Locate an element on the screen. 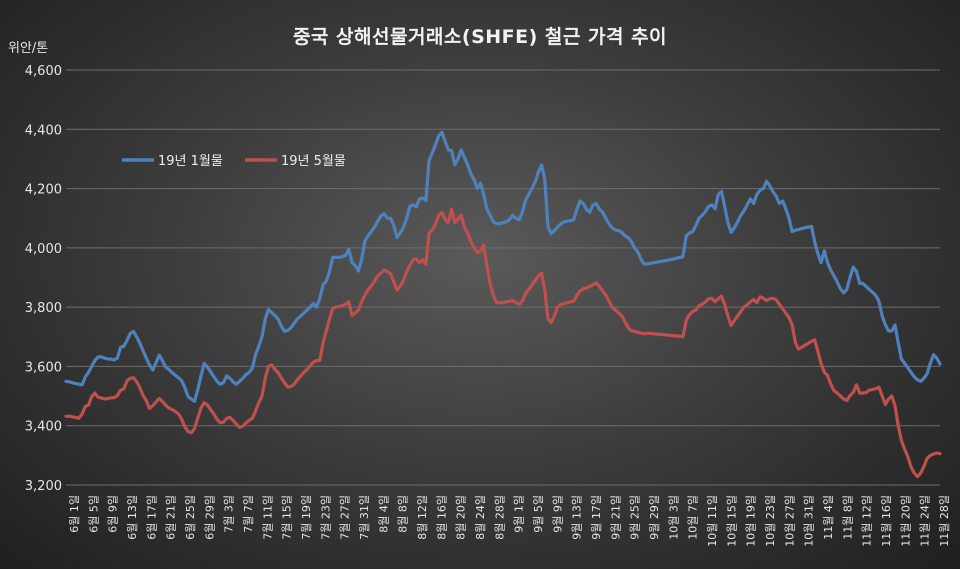 Image resolution: width=960 pixels, height=569 pixels. y-tick-label: 4,000 is located at coordinates (43, 249).